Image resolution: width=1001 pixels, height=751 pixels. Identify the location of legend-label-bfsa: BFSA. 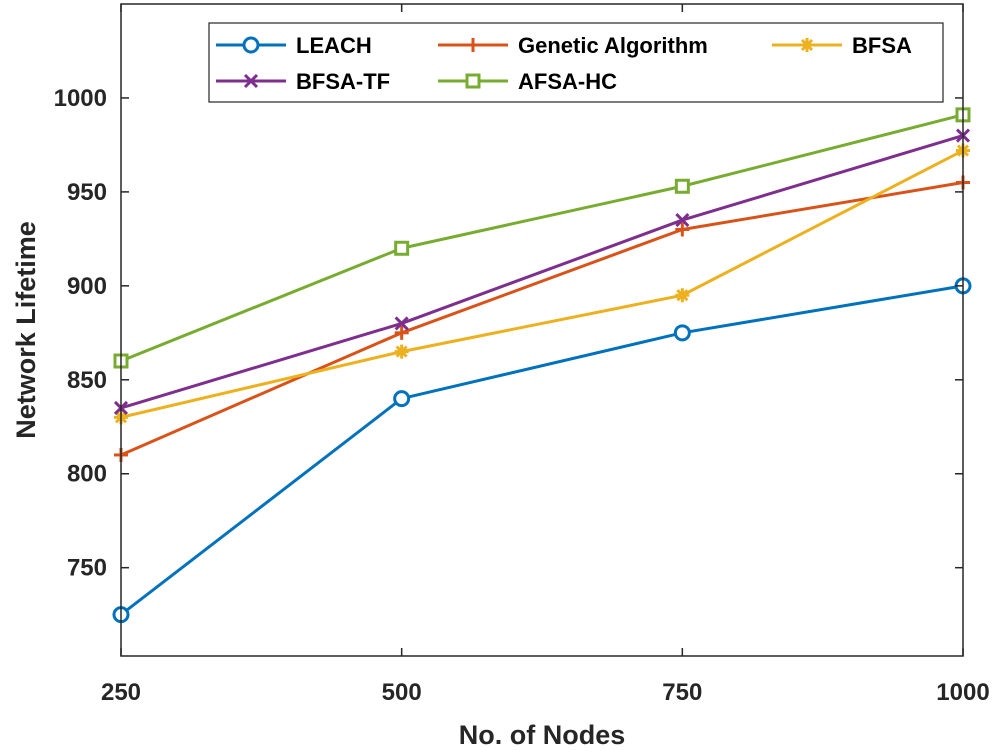
(882, 45).